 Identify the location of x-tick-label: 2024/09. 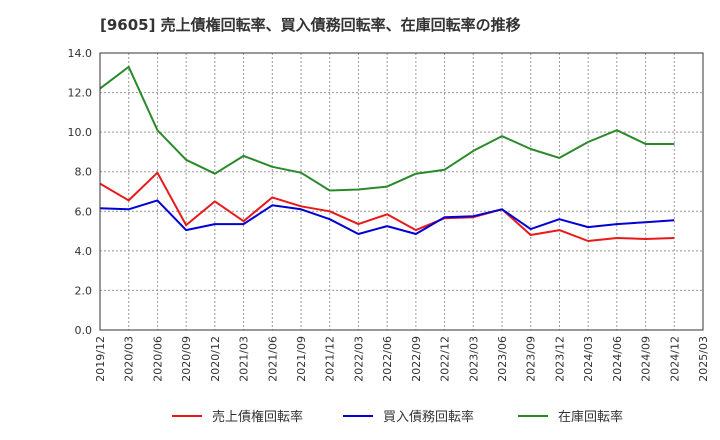
(646, 359).